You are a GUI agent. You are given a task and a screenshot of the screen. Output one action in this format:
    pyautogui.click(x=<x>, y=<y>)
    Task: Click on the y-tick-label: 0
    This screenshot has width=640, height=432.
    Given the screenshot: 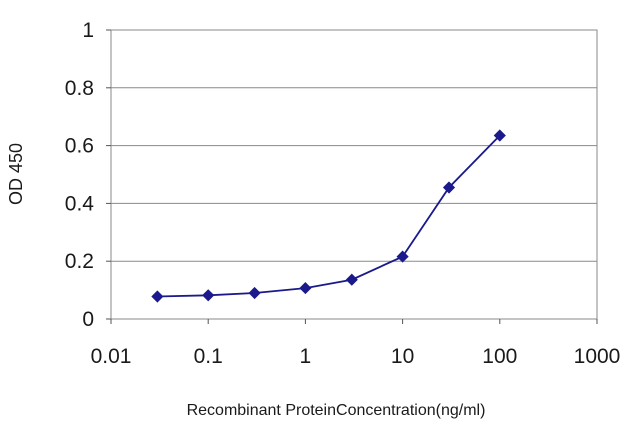 What is the action you would take?
    pyautogui.click(x=88, y=319)
    